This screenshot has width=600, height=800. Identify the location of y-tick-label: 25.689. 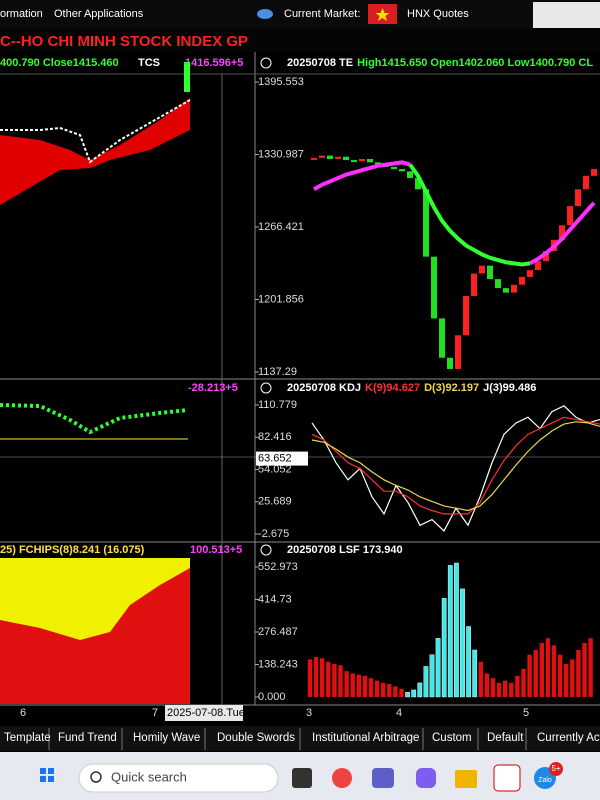
(275, 502).